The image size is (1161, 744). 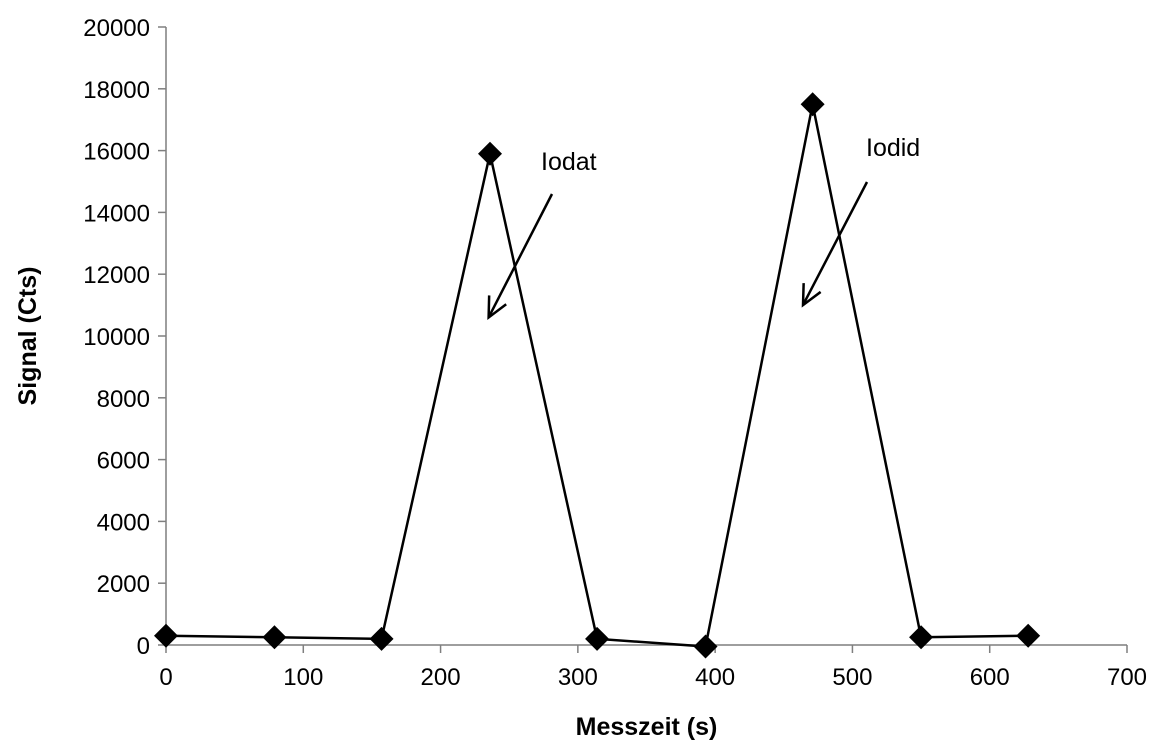 What do you see at coordinates (116, 90) in the screenshot?
I see `y-tick-label: 18000` at bounding box center [116, 90].